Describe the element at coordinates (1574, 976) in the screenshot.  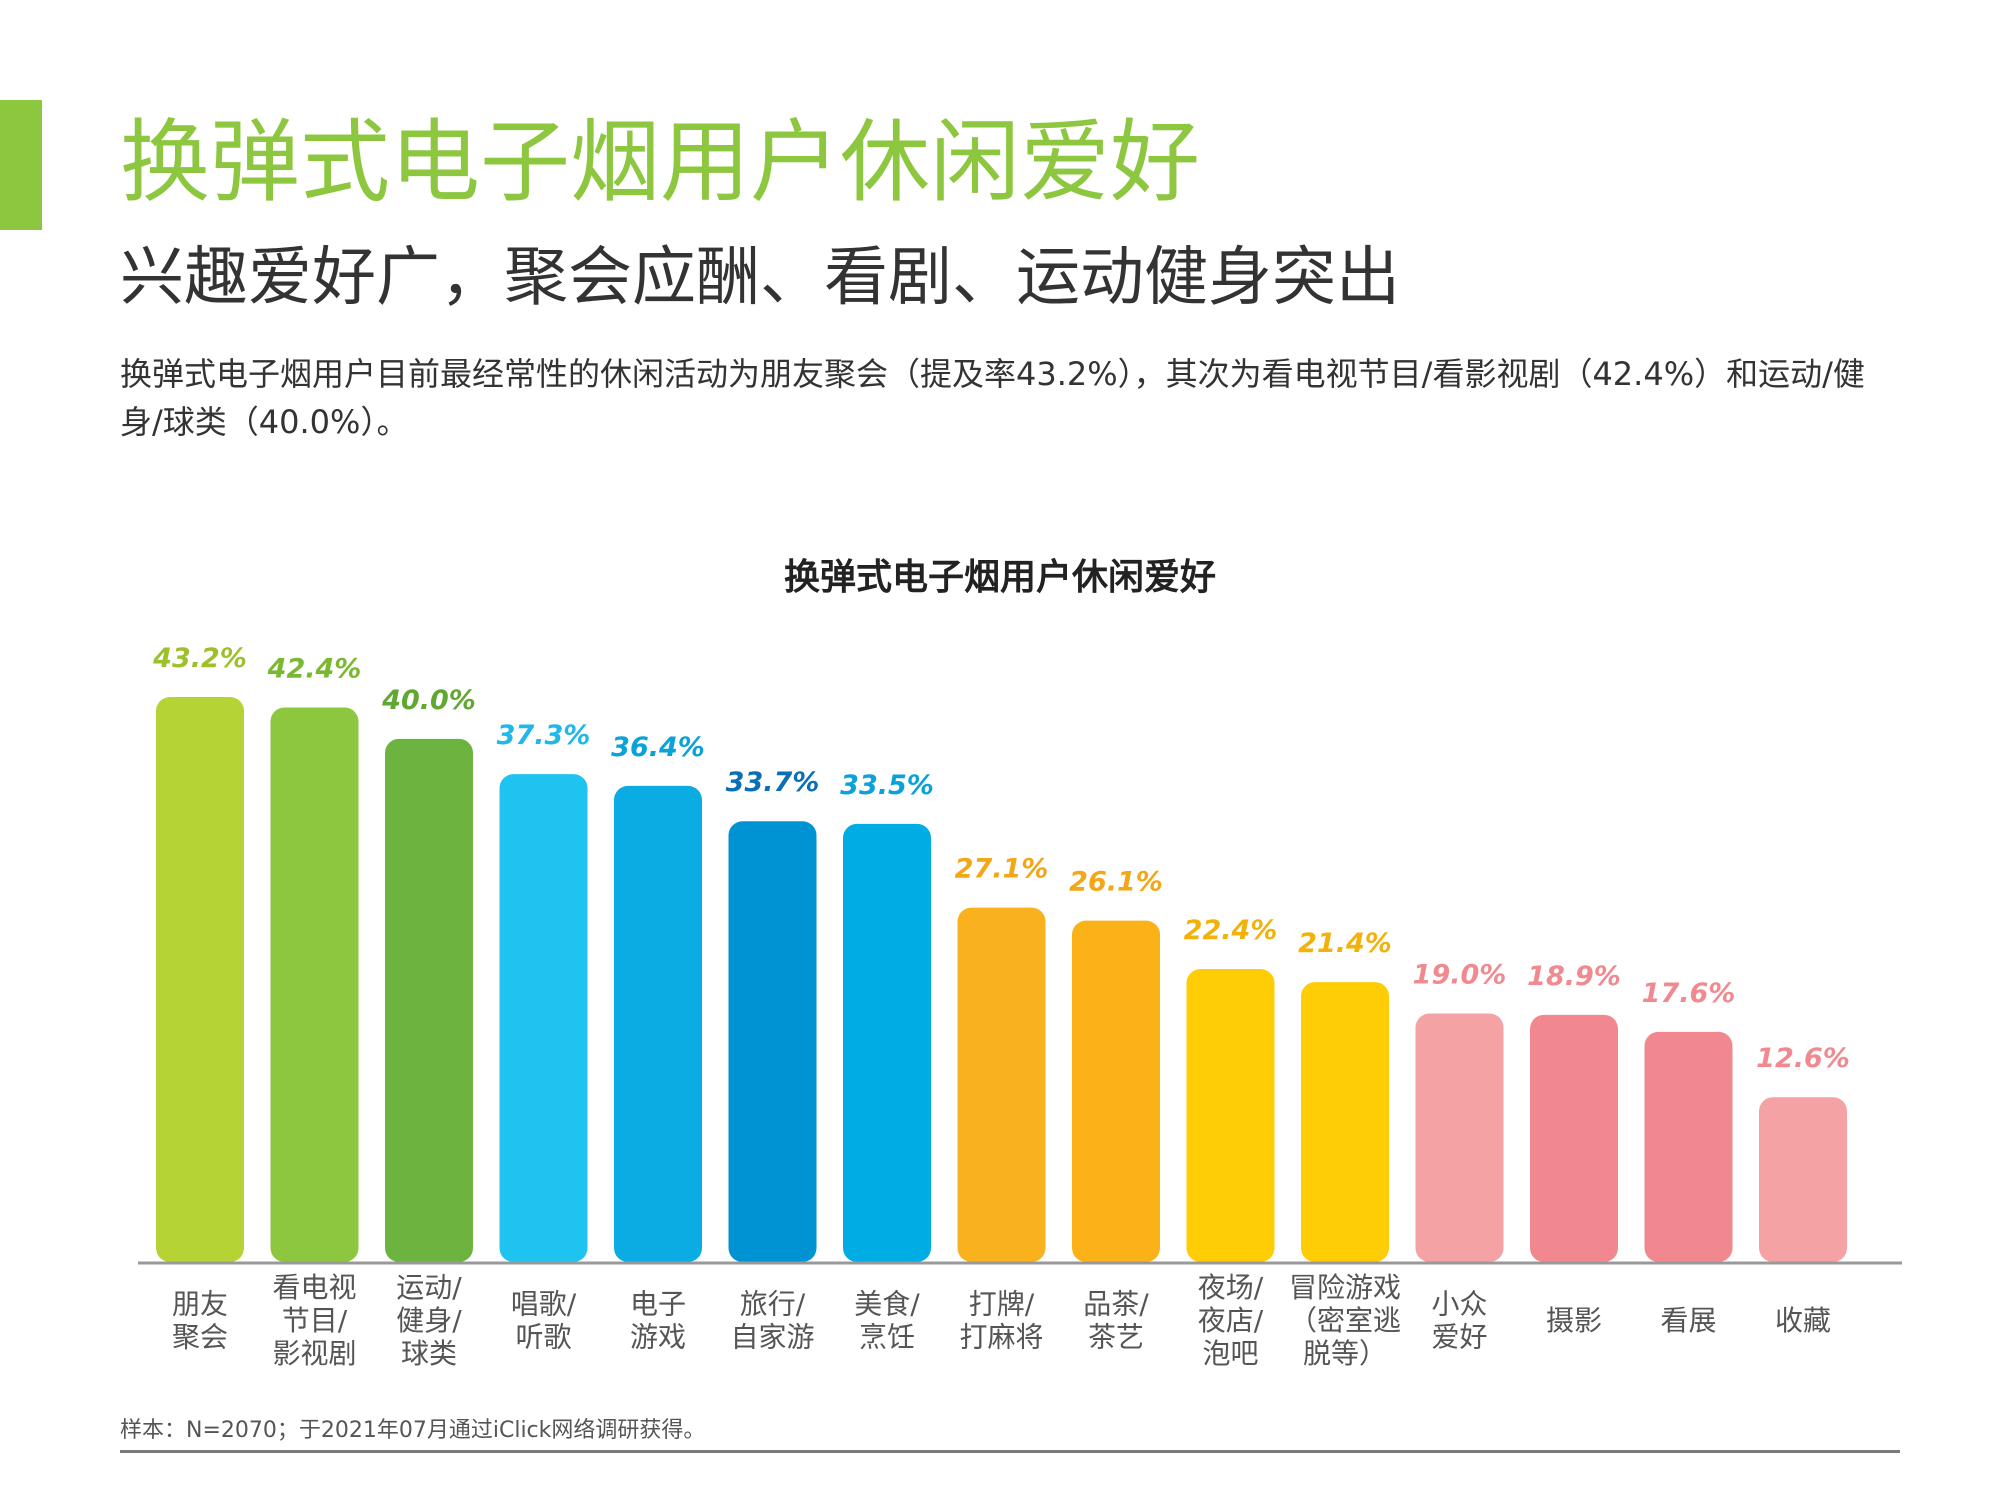
I see `data-label-photography: 18.9%` at that location.